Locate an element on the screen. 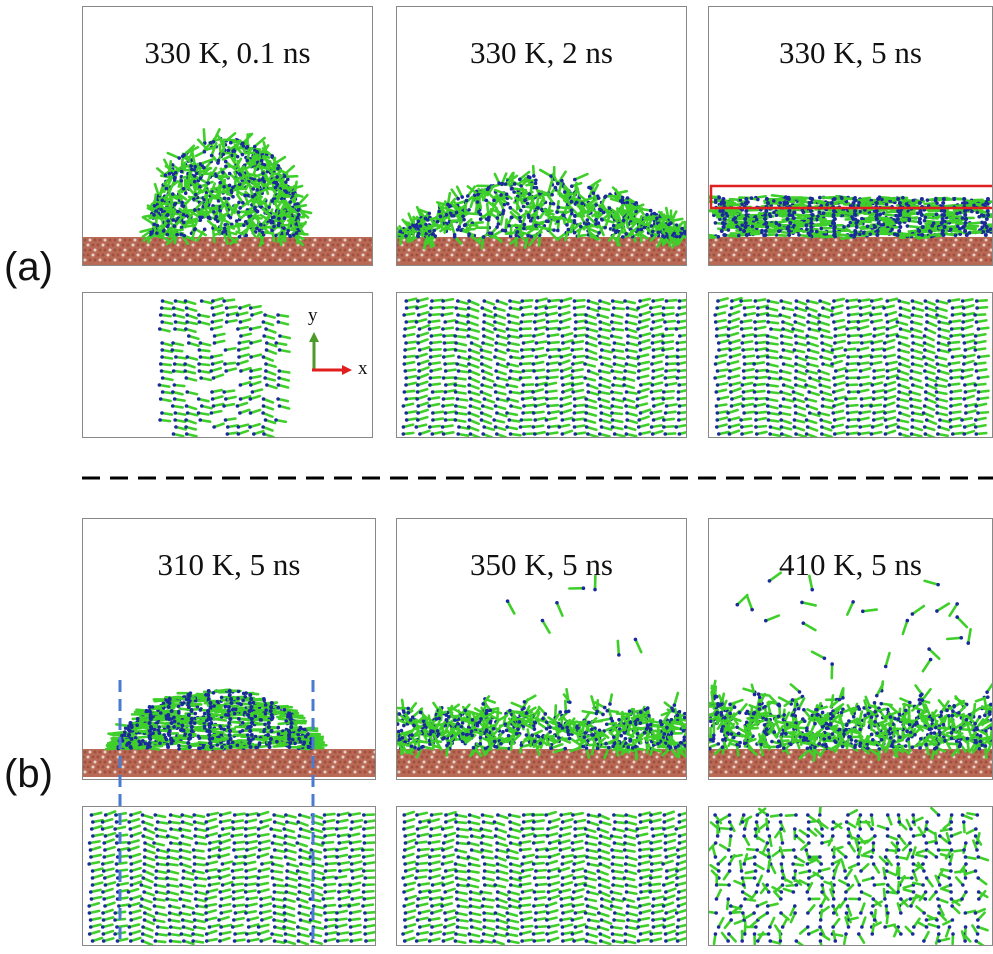  row-label-a: (a) is located at coordinates (28, 267).